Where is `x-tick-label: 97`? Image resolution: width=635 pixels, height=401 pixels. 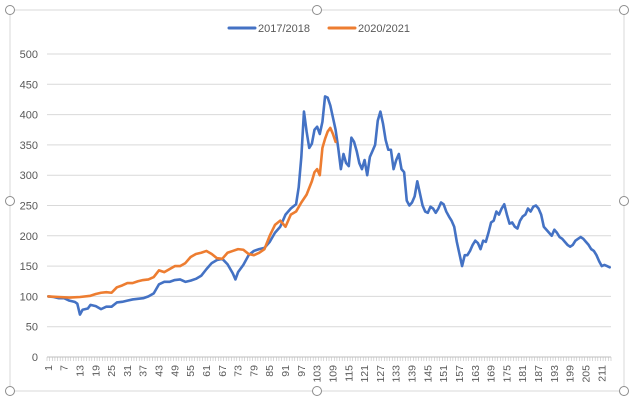
x-tick-label: 97 is located at coordinates (302, 371).